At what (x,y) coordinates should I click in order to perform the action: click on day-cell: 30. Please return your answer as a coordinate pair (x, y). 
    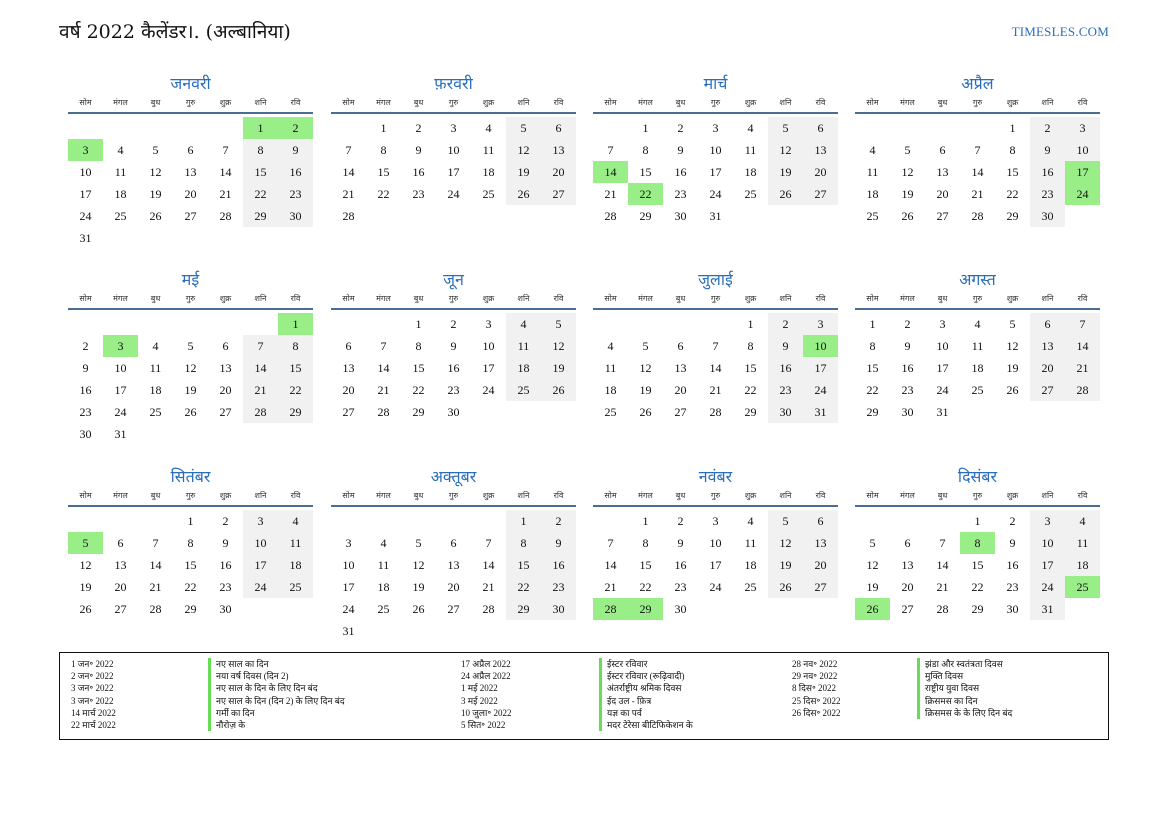
    Looking at the image, I should click on (1012, 609).